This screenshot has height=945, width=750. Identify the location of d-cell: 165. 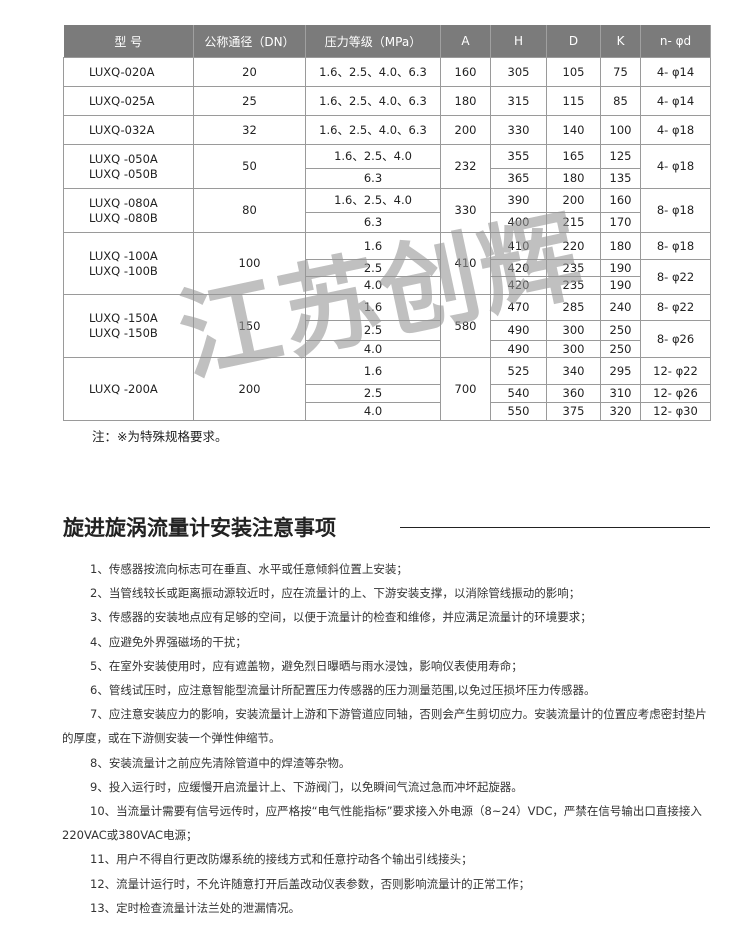
(573, 156).